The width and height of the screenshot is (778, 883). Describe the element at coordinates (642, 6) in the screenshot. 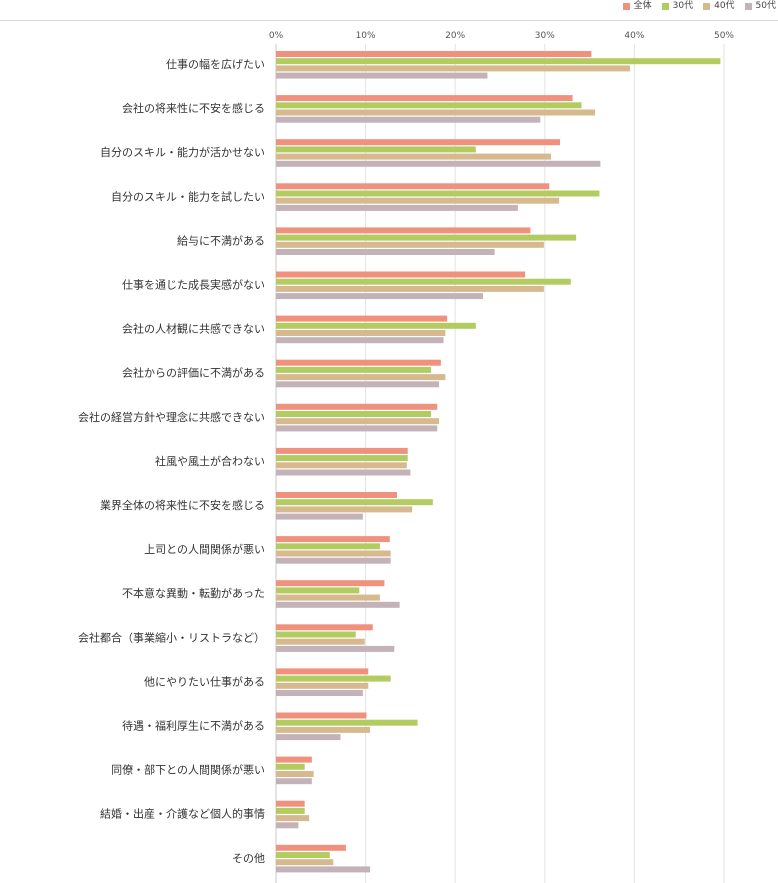

I see `legend-label-all: 全体` at that location.